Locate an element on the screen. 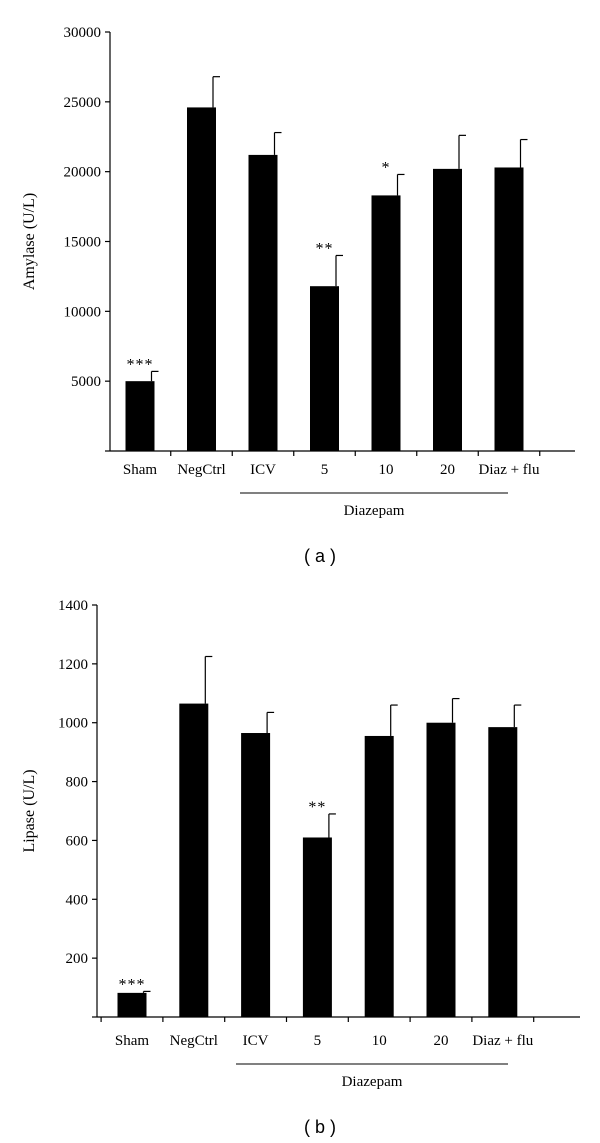 The image size is (600, 1143). y-tick-label: 25000 is located at coordinates (83, 103).